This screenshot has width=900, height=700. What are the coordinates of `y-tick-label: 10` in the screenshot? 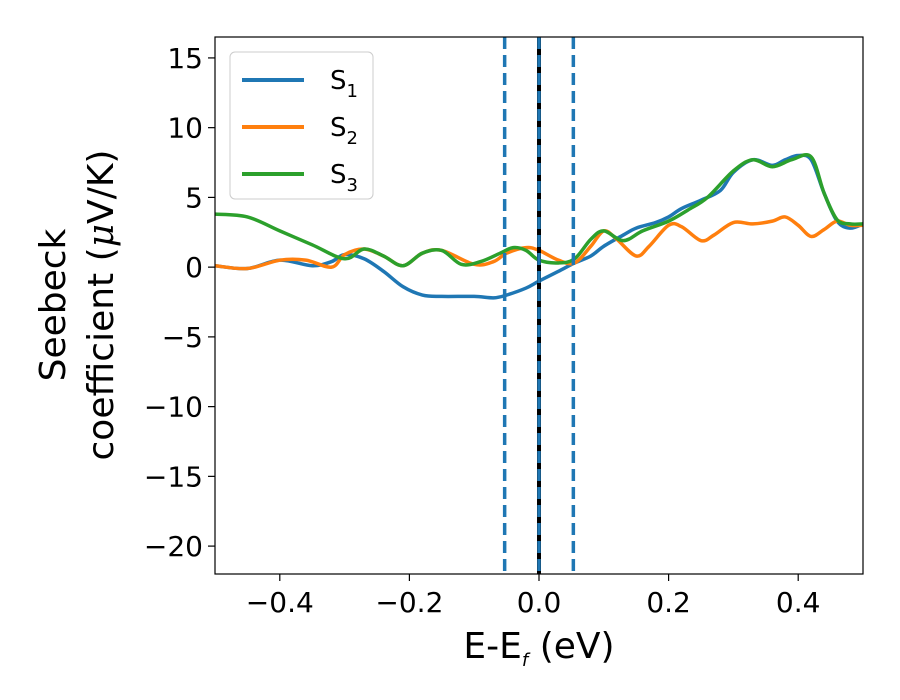 It's located at (185, 128).